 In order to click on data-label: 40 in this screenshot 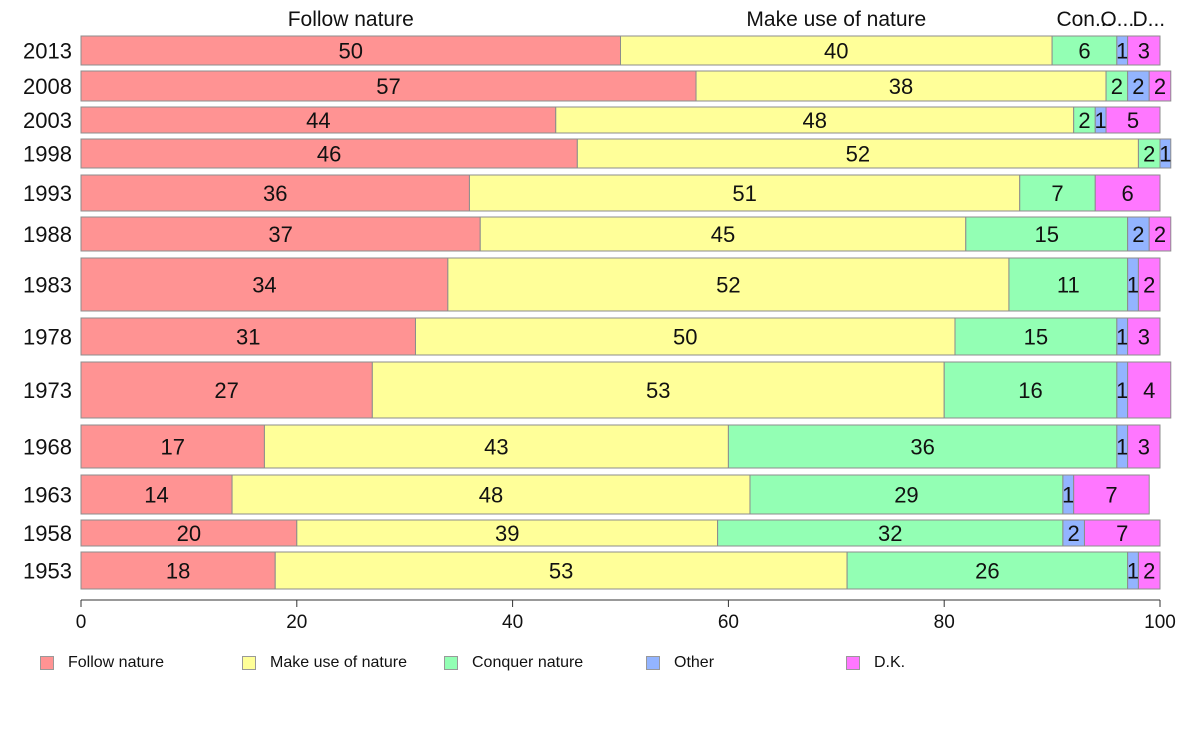, I will do `click(836, 51)`.